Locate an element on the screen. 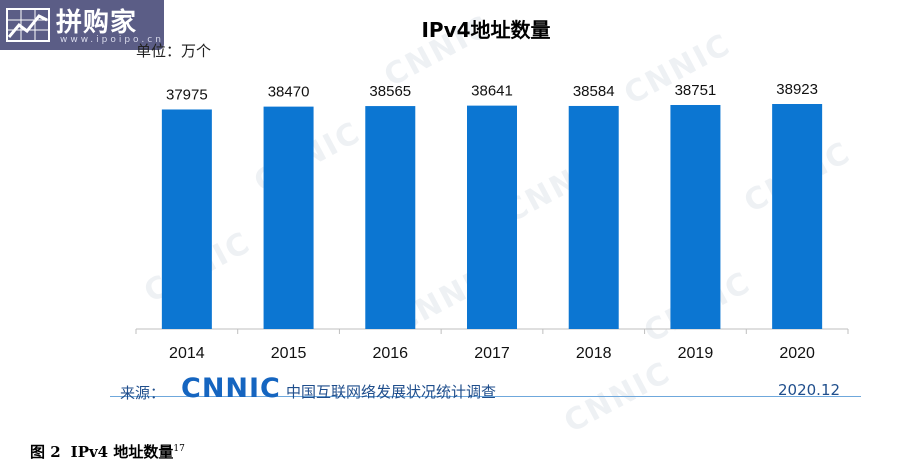 The width and height of the screenshot is (901, 467). figure-title: IPv4 地址数量 is located at coordinates (122, 452).